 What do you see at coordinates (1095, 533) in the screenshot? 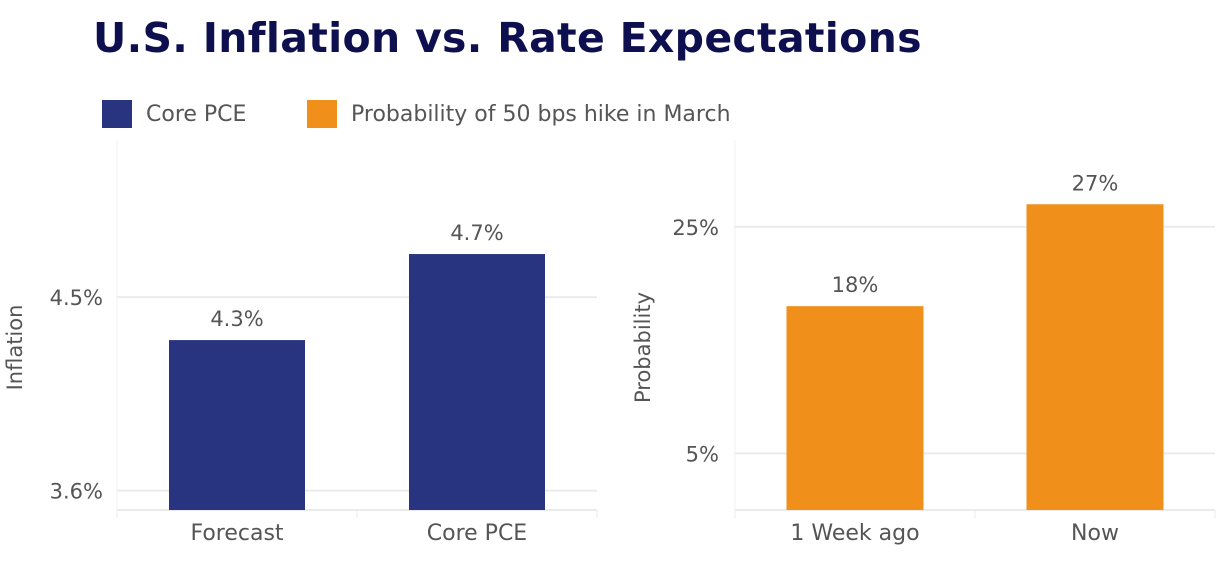
I see `x-tick-label: Now` at bounding box center [1095, 533].